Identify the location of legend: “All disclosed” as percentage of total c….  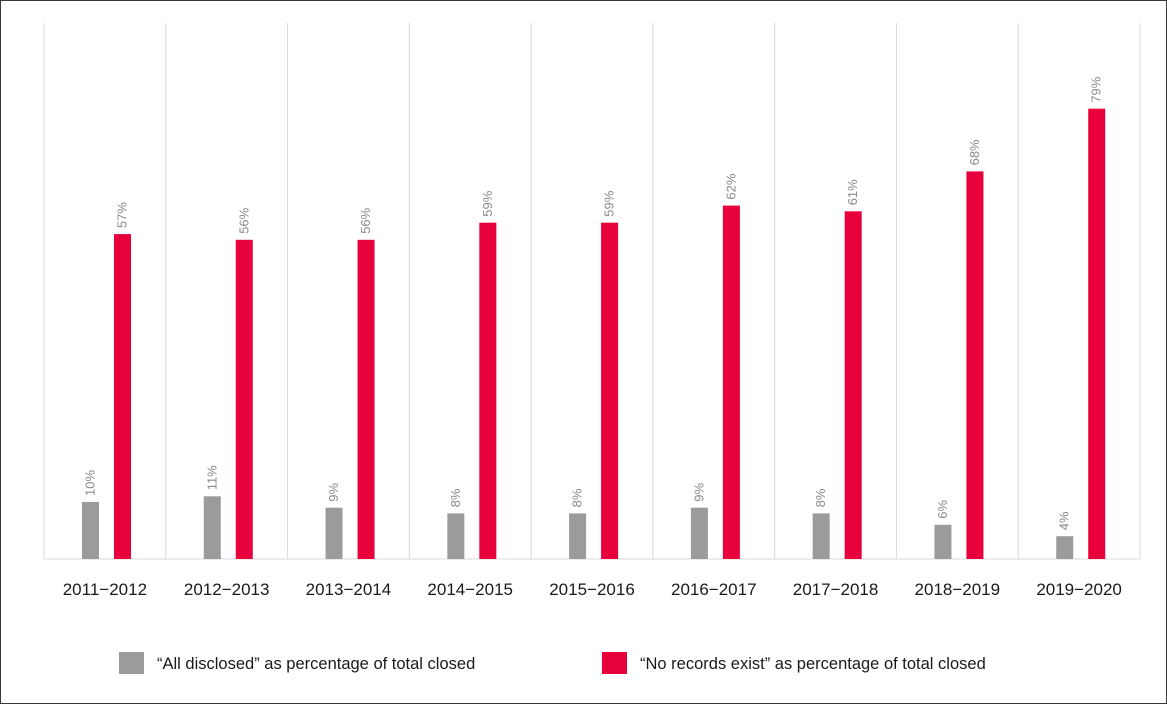
(552, 663).